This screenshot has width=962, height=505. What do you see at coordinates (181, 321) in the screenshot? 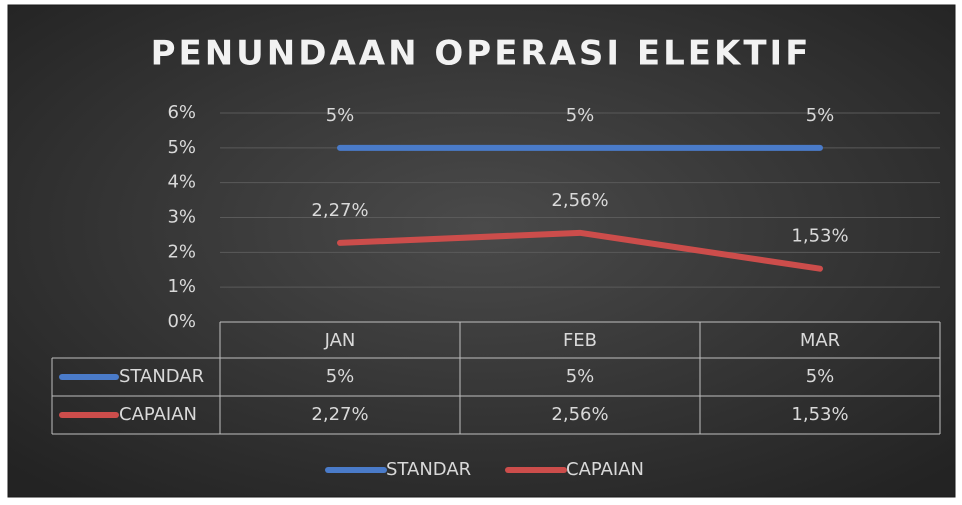
I see `y-tick-label: 0%` at bounding box center [181, 321].